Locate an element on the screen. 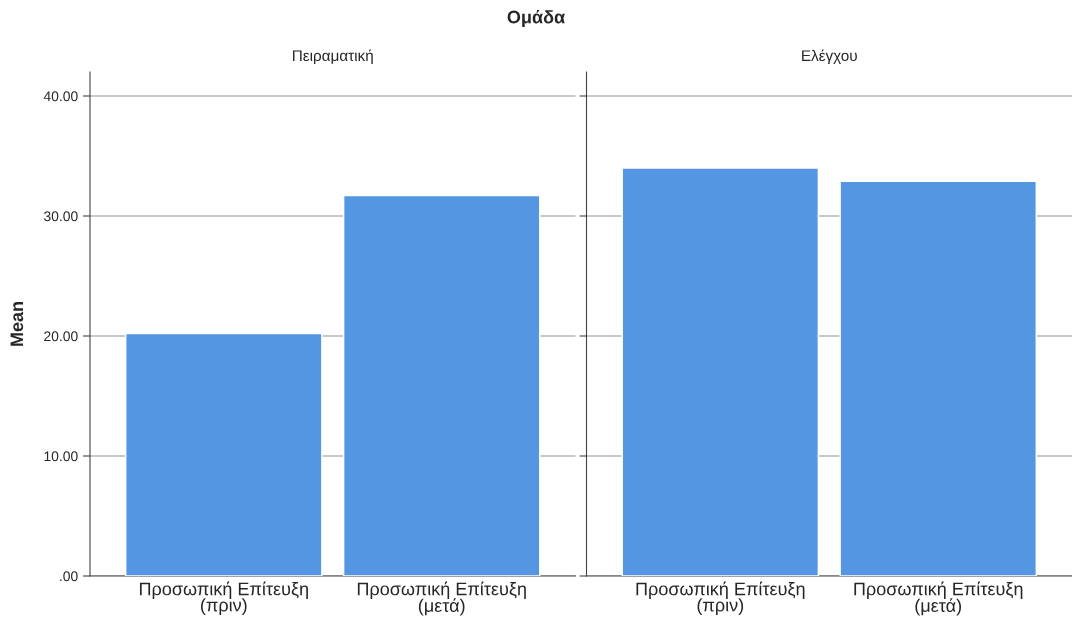 The width and height of the screenshot is (1072, 633). y-tick-label: 30.00 is located at coordinates (60, 216).